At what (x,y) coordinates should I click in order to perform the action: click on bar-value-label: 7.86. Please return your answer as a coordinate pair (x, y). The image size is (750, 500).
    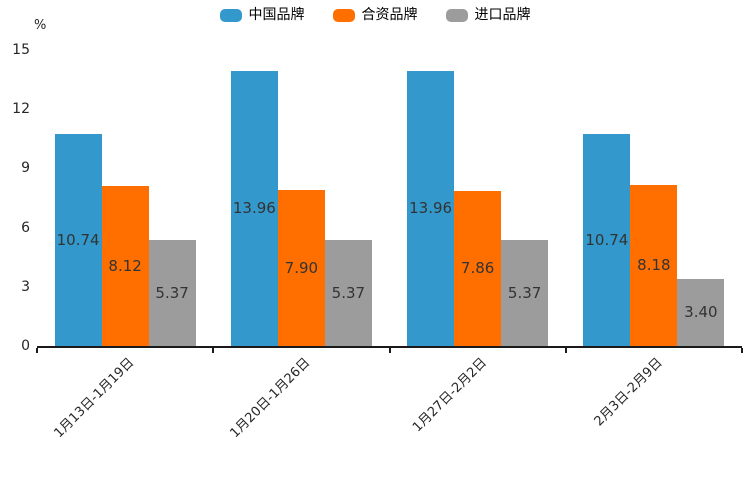
    Looking at the image, I should click on (477, 268).